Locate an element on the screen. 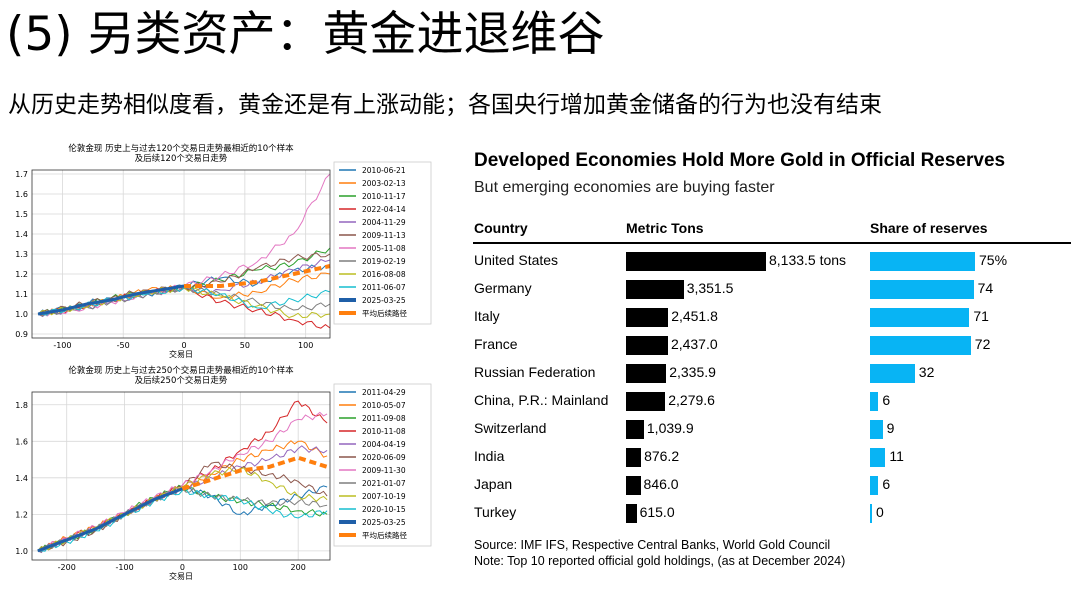 This screenshot has height=592, width=1080. table-row: United States 8,133.5 tons 75% is located at coordinates (771, 262).